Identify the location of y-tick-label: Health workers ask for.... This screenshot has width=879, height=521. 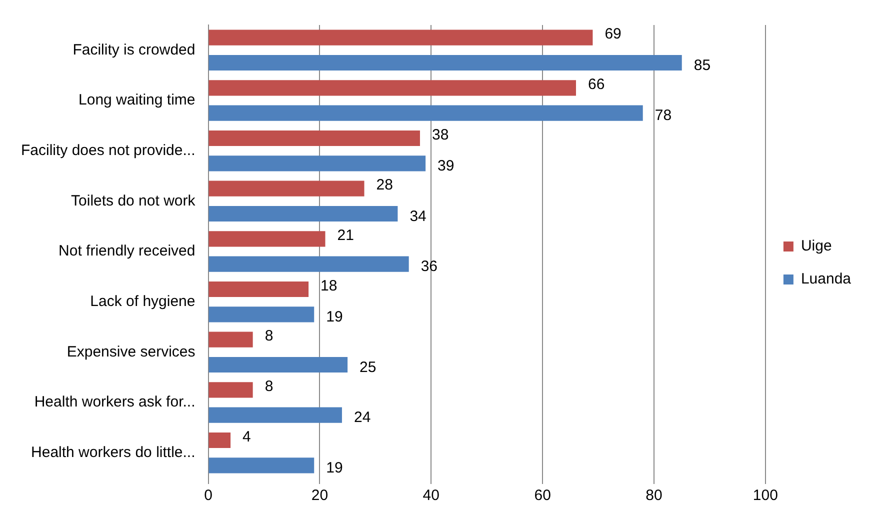
(115, 402).